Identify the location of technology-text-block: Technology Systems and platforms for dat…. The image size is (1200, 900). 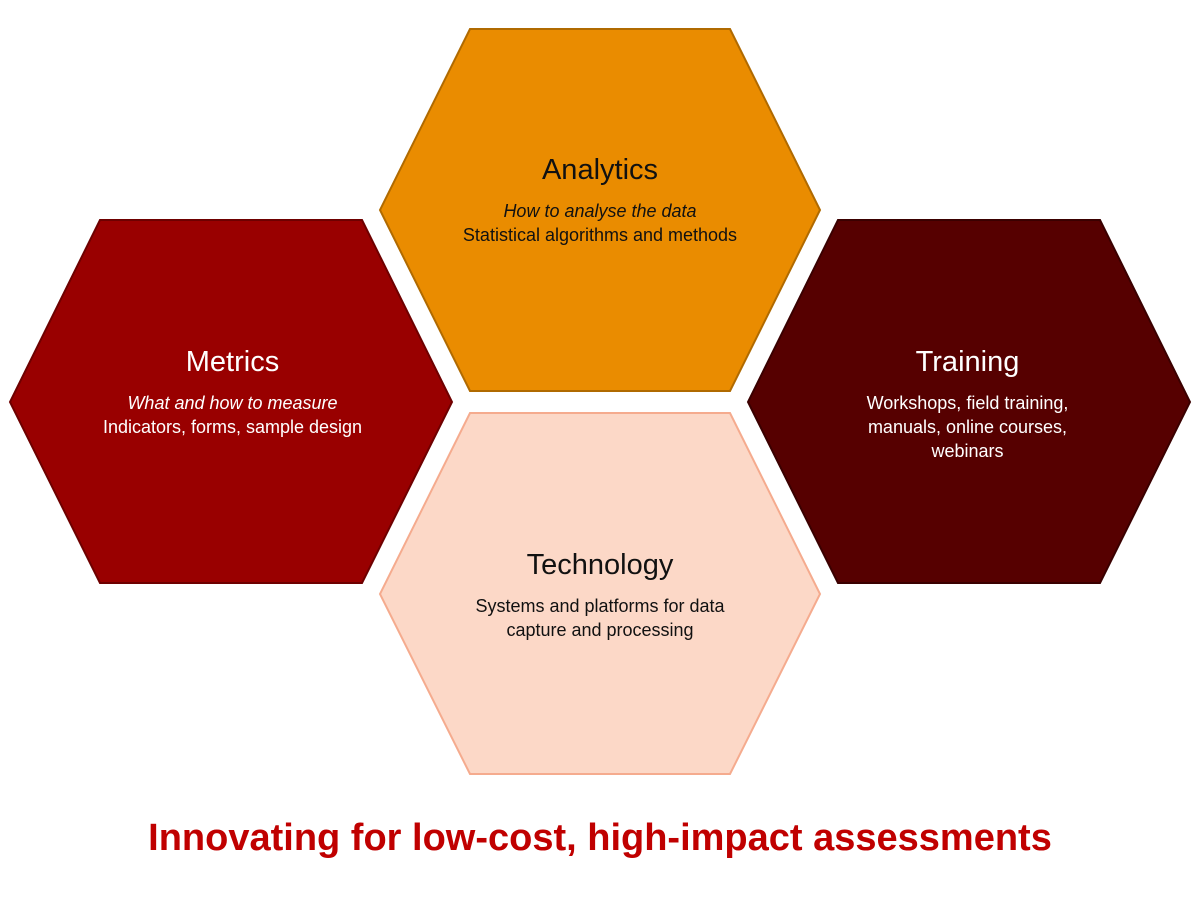
(600, 595).